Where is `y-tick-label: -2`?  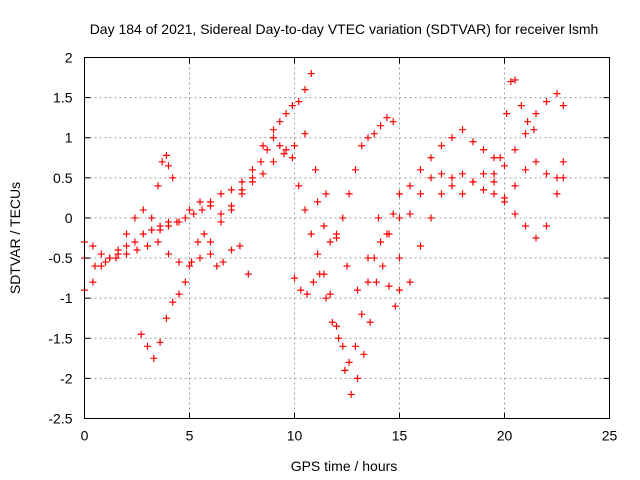 y-tick-label: -2 is located at coordinates (66, 378).